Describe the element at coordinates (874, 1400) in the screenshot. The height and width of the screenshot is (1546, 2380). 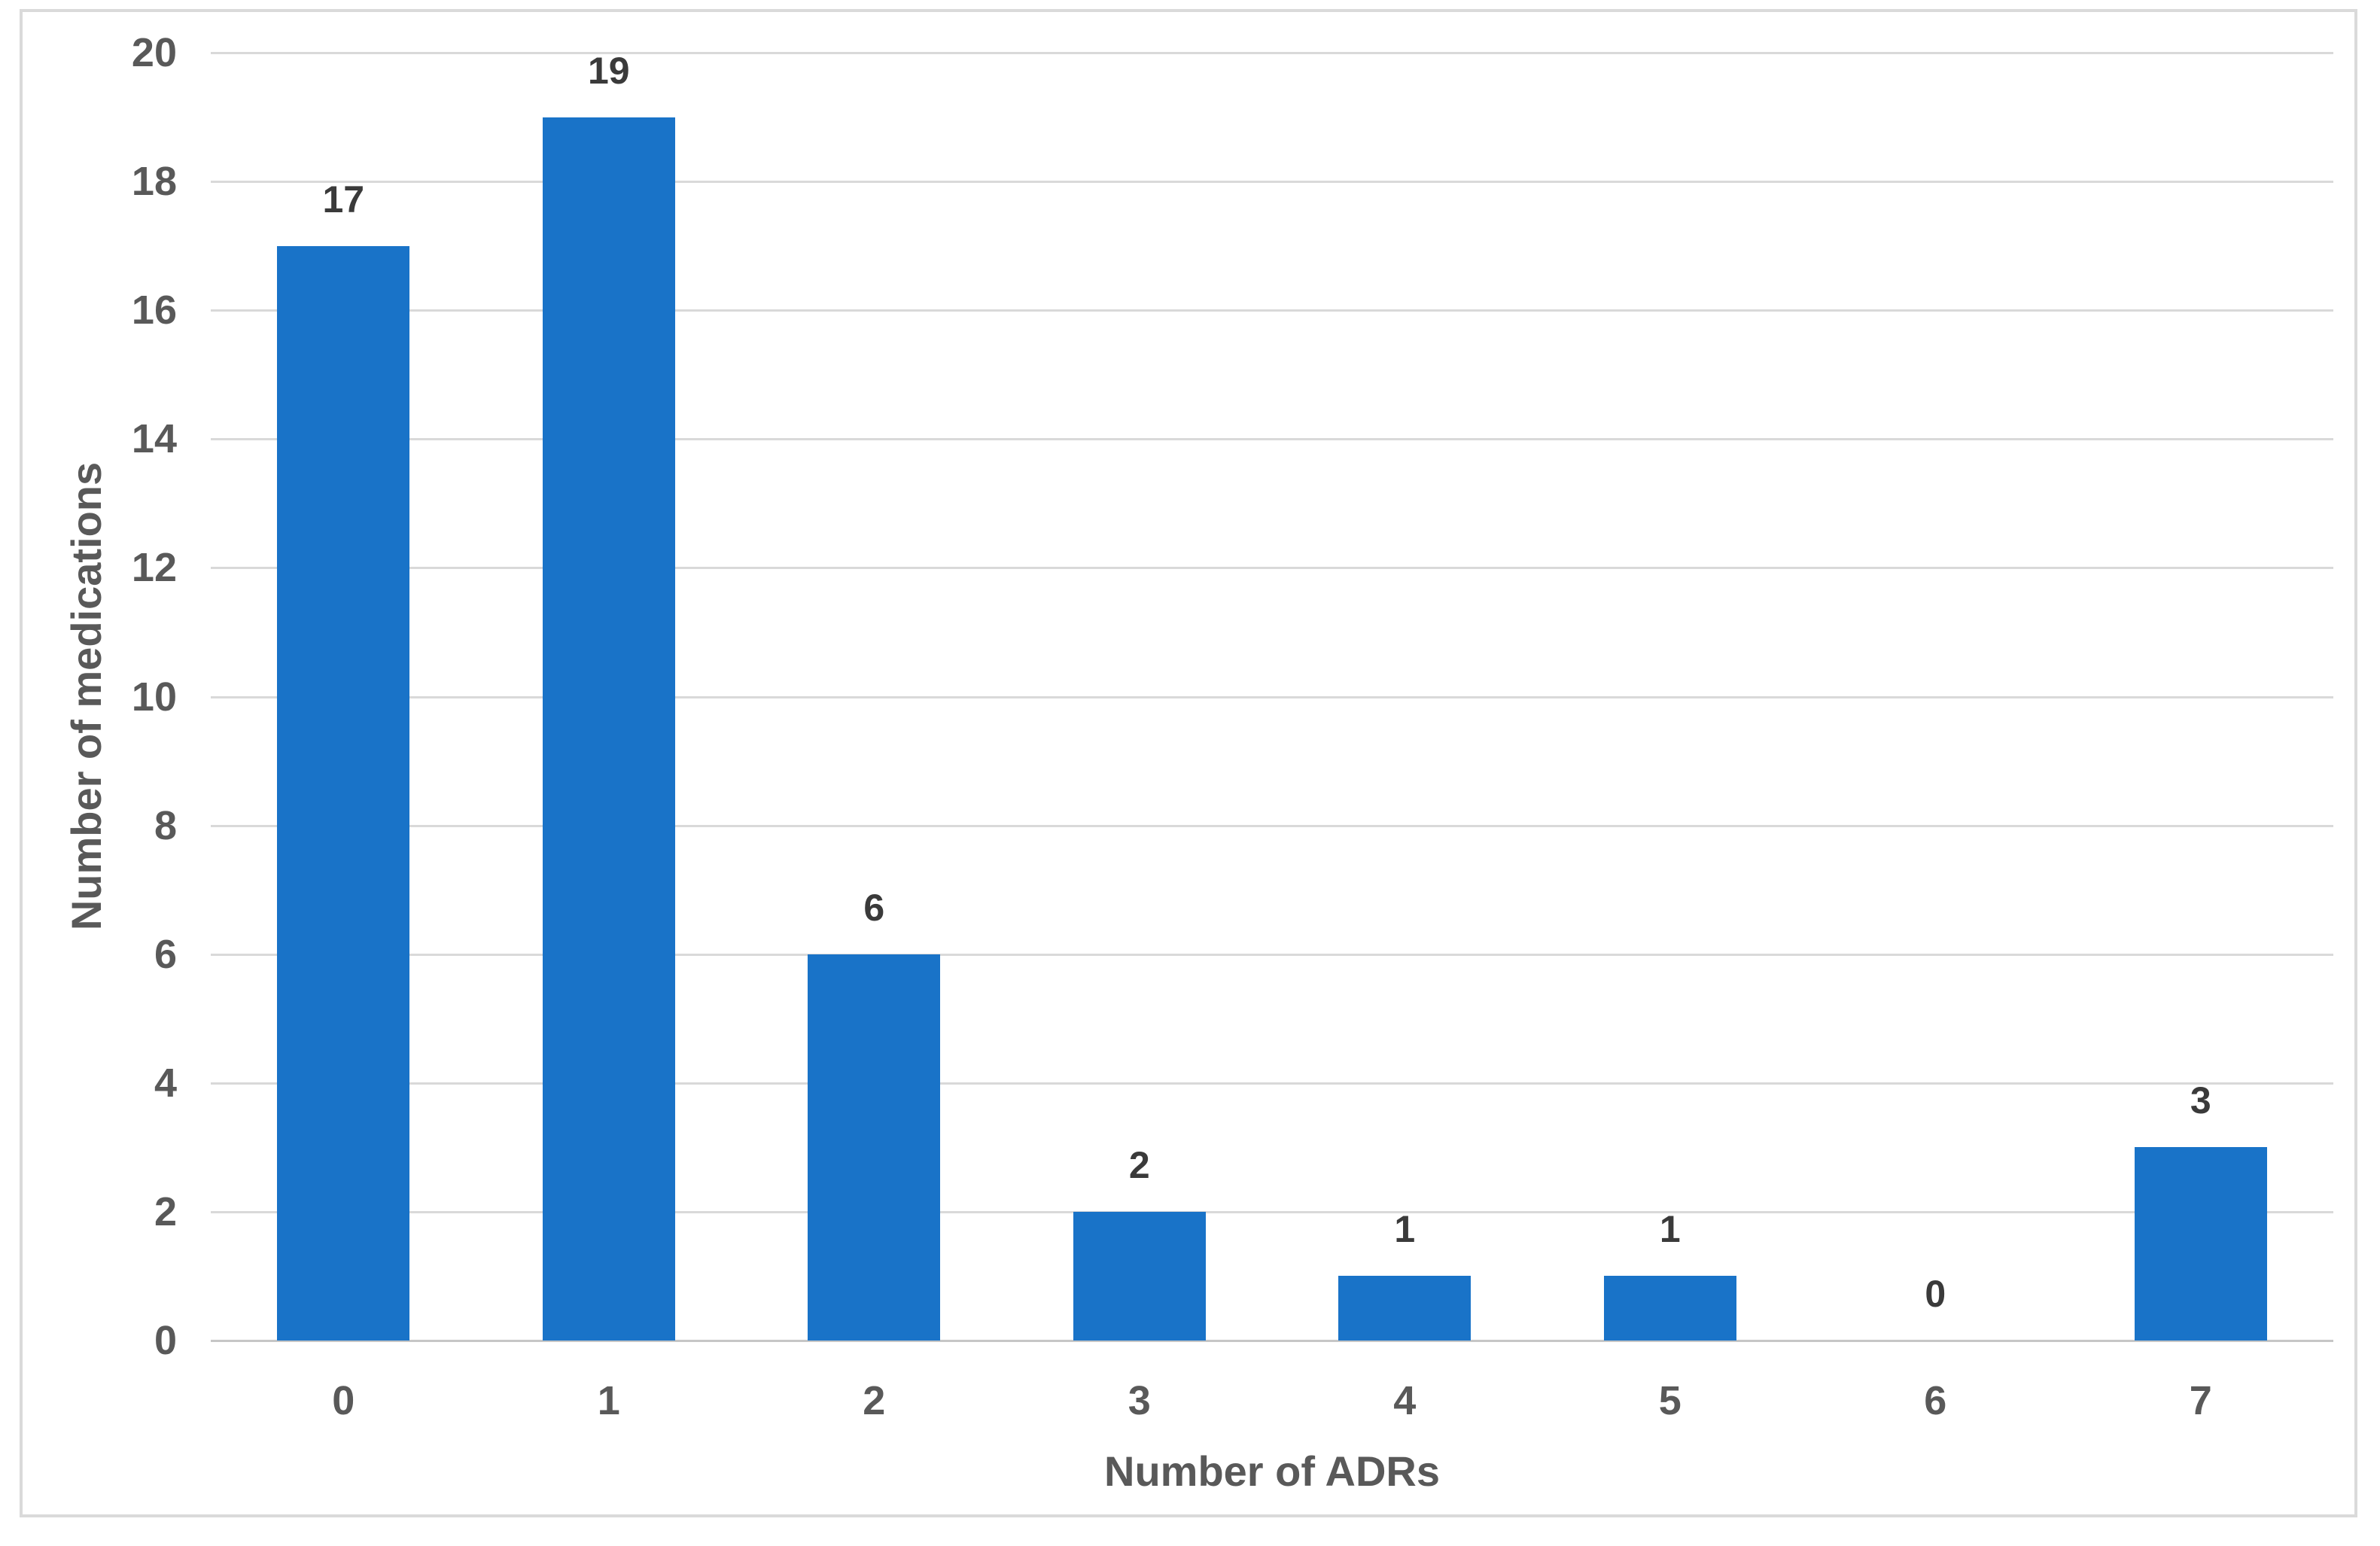
I see `x-tick-label: 2` at that location.